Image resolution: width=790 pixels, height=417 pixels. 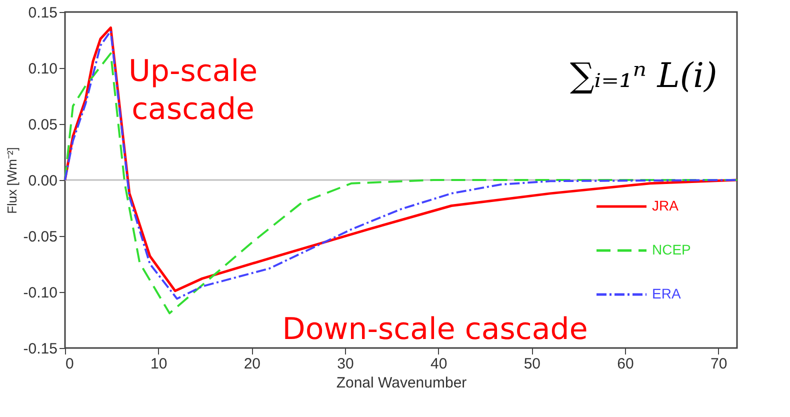 I want to click on x-axis-title: Zonal Wavenumber, so click(x=401, y=383).